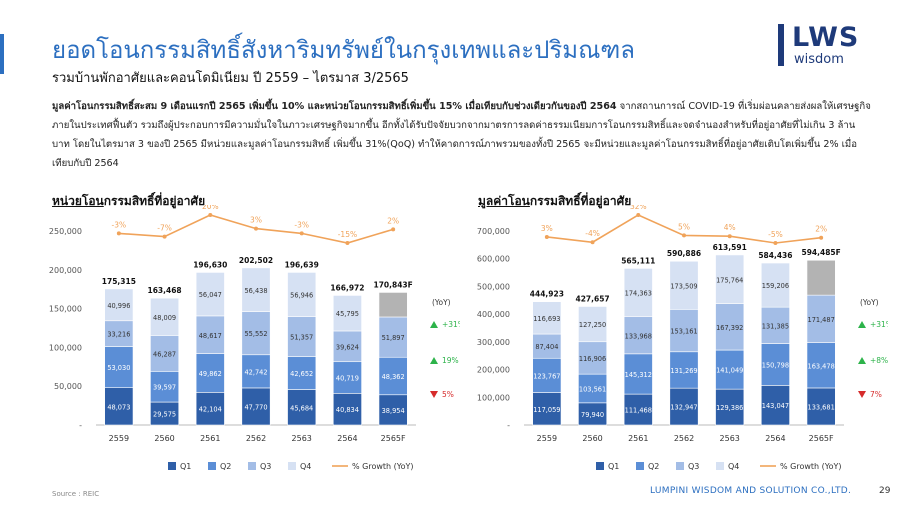 The width and height of the screenshot is (900, 506). What do you see at coordinates (392, 284) in the screenshot?
I see `units-total-label: 170,843F` at bounding box center [392, 284].